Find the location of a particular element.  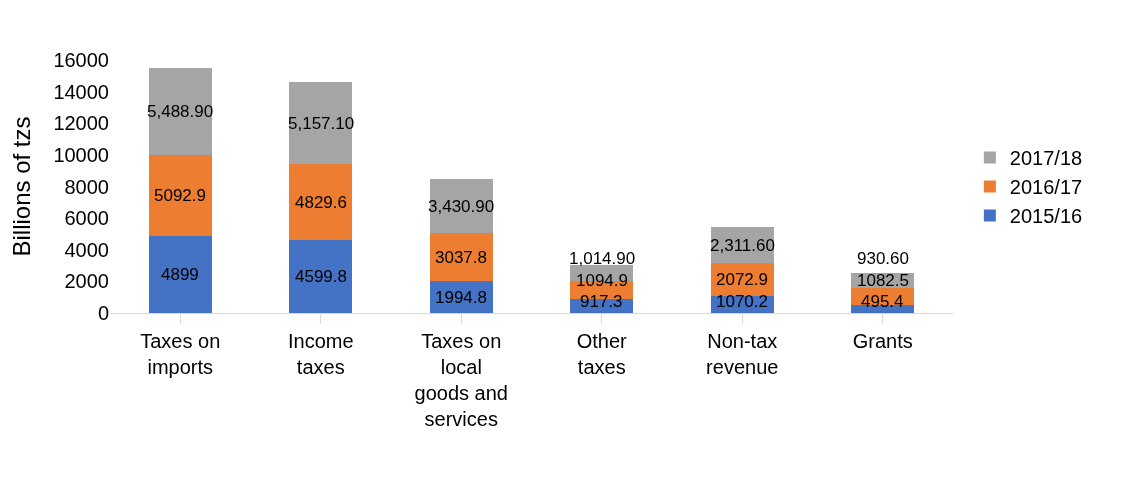

data-label: 2072.9 is located at coordinates (742, 279).